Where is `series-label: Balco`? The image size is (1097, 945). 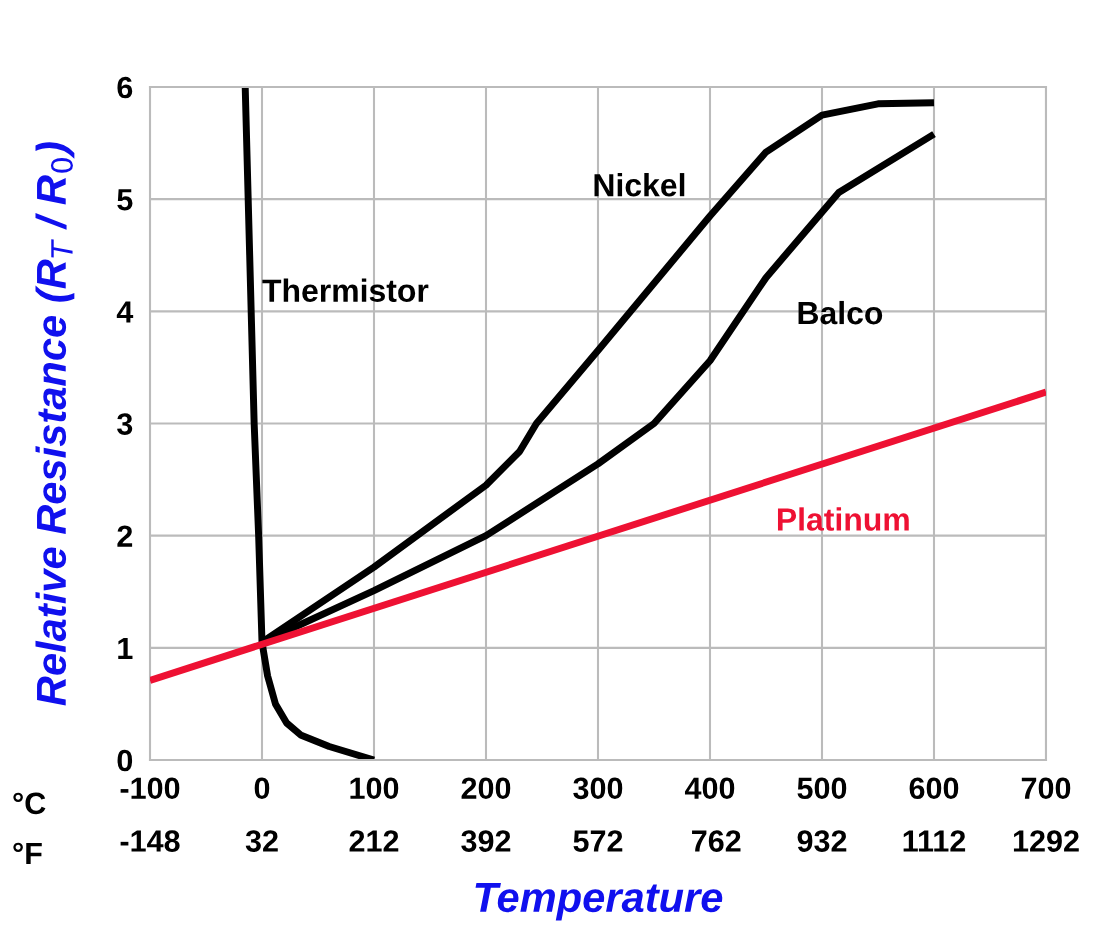
series-label: Balco is located at coordinates (840, 312).